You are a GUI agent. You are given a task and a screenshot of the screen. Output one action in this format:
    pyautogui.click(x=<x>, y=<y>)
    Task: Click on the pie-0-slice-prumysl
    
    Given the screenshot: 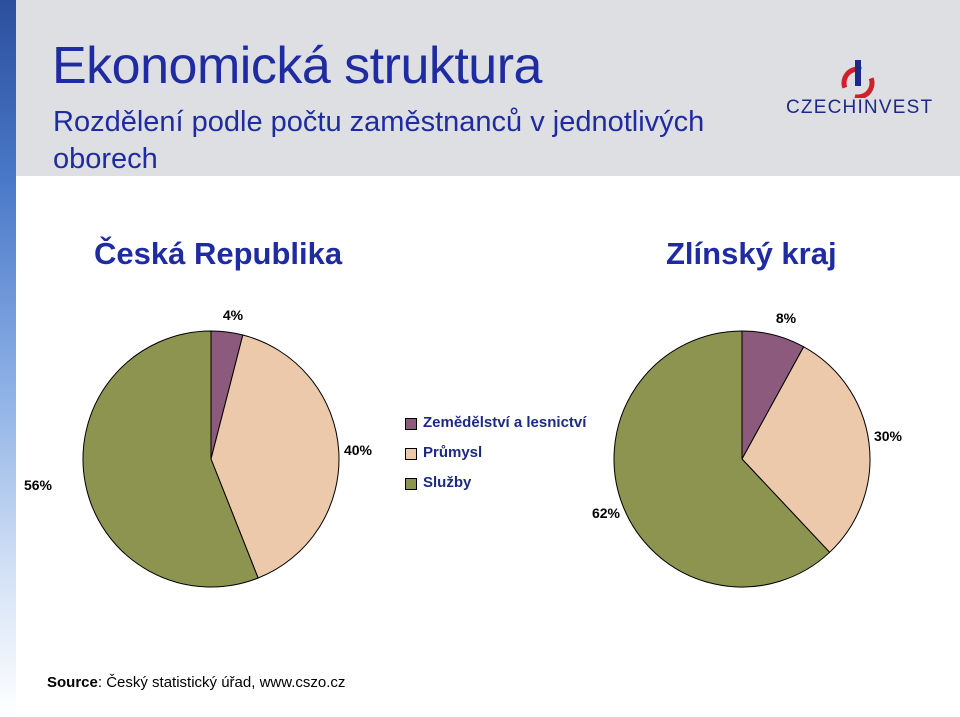 What is the action you would take?
    pyautogui.click(x=275, y=456)
    